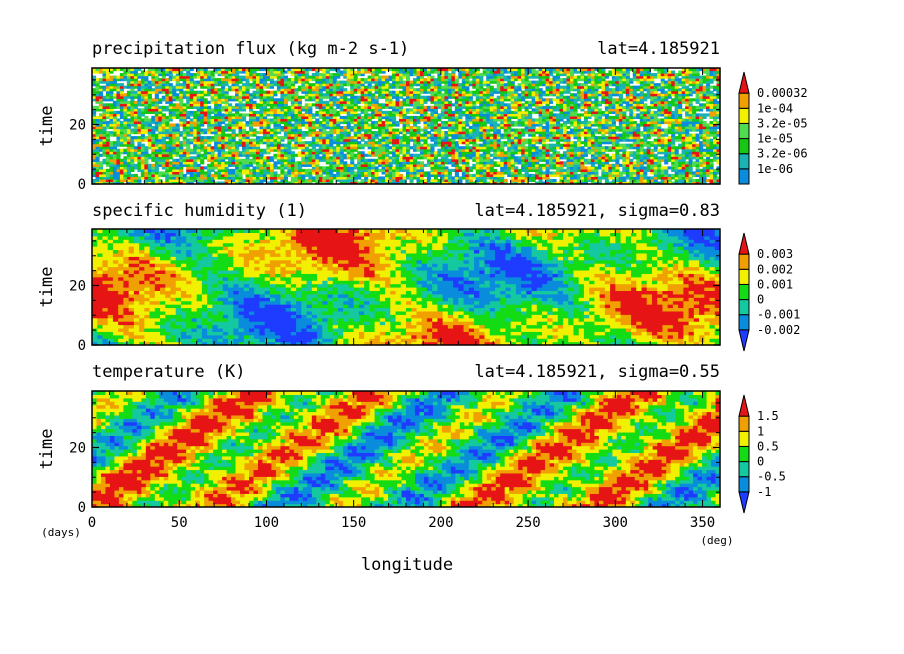  I want to click on colorbar-label: 1e-05, so click(775, 139).